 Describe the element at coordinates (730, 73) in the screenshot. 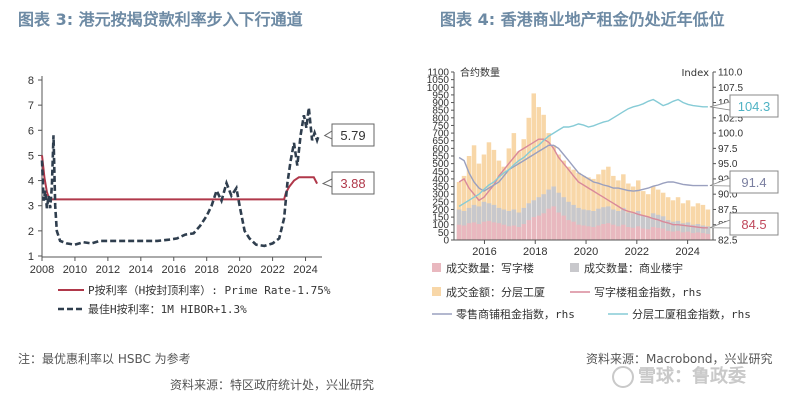

I see `right-y-tick-label: 110.0` at that location.